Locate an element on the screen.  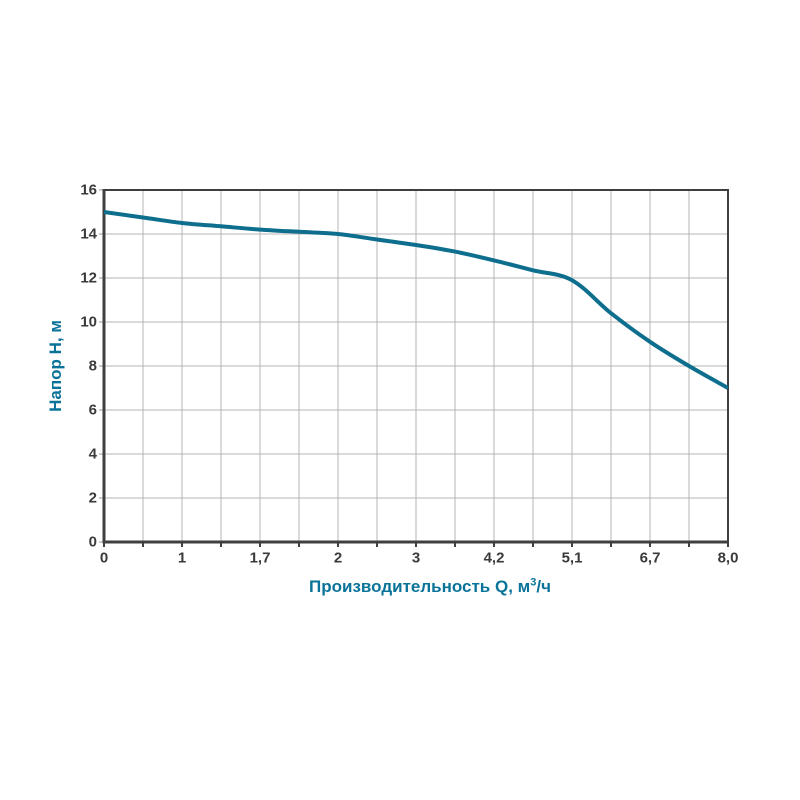
x-tick-label: 1 is located at coordinates (182, 558).